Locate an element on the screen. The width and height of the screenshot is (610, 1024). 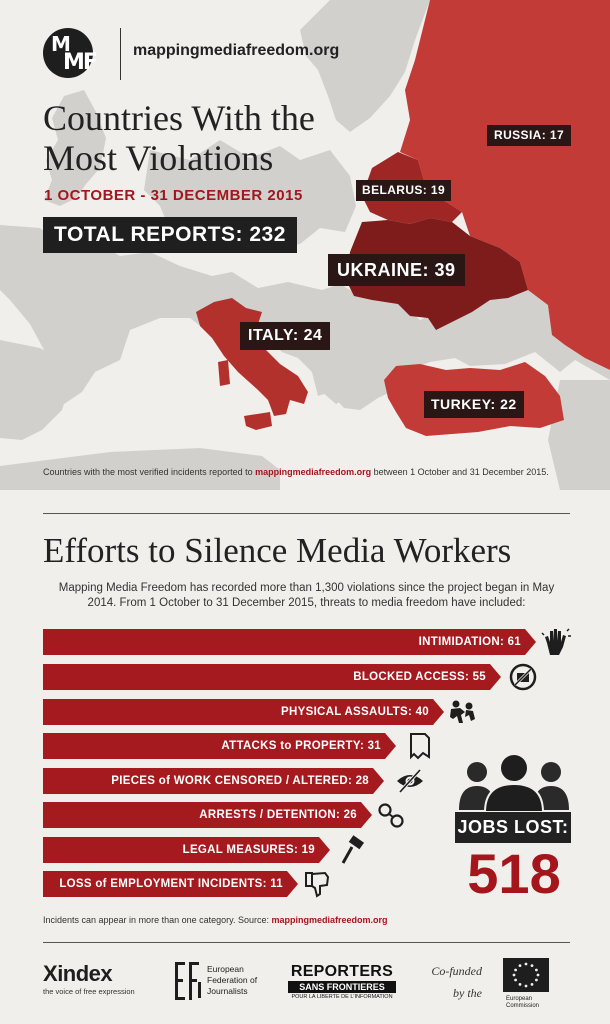
bar-legal: LEGAL MEASURES: 19 is located at coordinates (186, 850).